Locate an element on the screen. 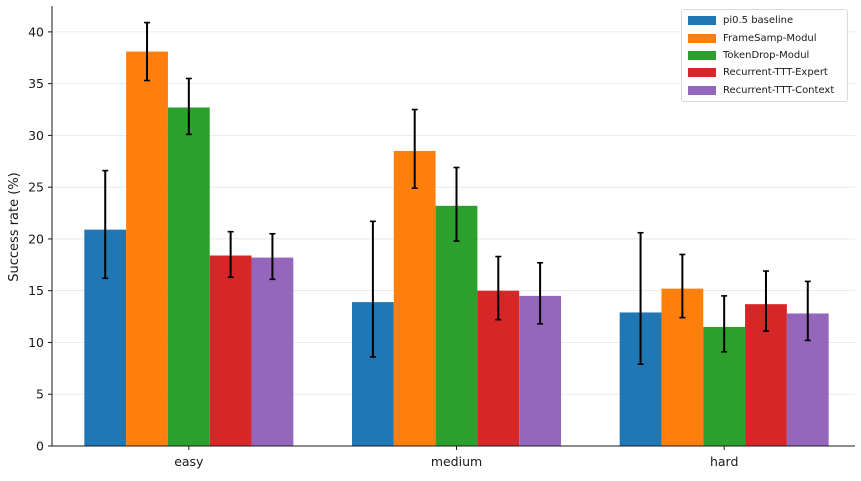 The width and height of the screenshot is (861, 481). y-tick-label: 15 is located at coordinates (36, 290).